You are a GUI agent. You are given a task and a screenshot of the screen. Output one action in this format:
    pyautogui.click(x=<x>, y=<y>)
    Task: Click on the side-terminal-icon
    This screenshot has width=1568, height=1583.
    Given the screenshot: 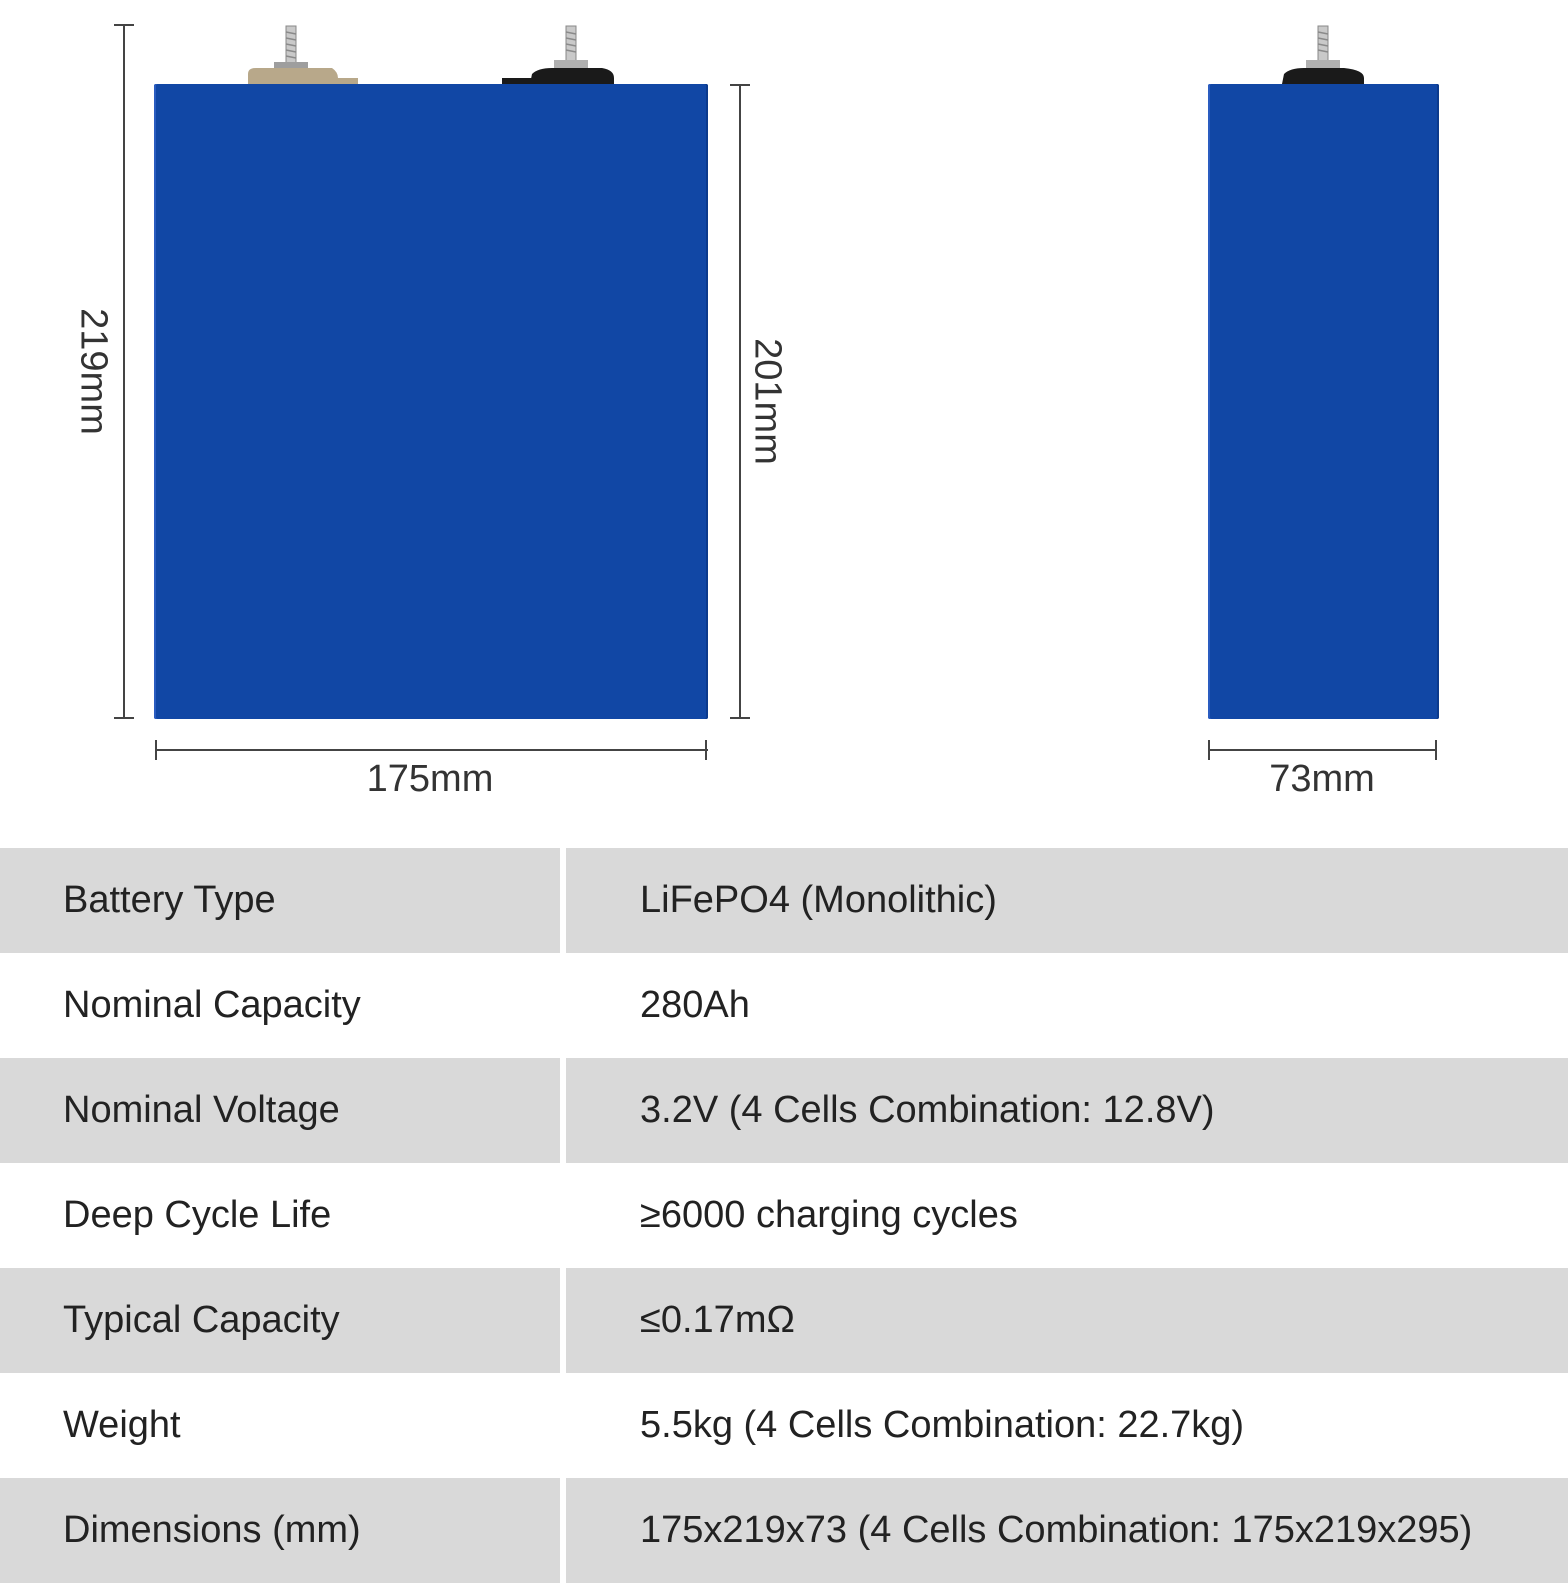 What is the action you would take?
    pyautogui.click(x=1323, y=54)
    